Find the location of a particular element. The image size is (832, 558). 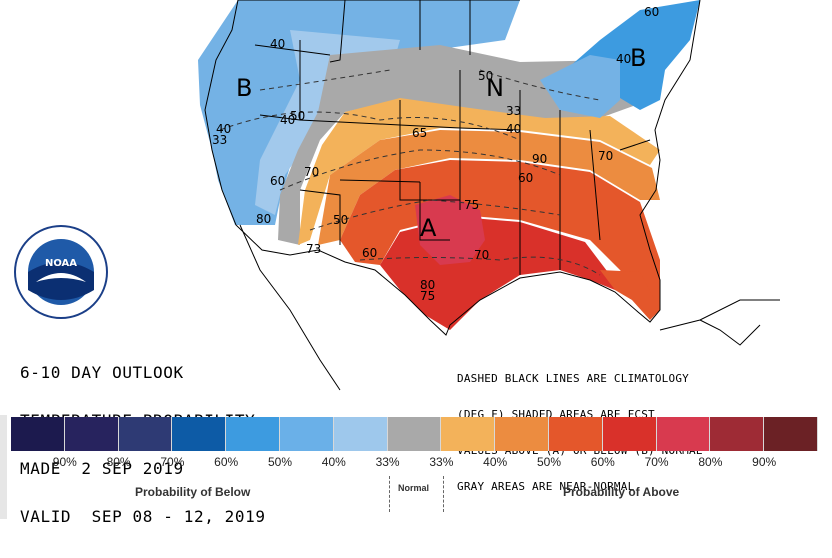

outlook-made-date: MADE 2 SEP 2019 is located at coordinates (102, 468).